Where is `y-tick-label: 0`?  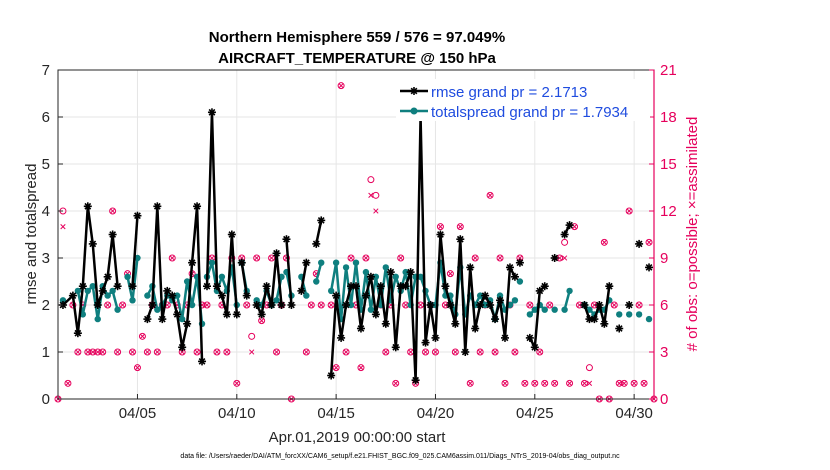
y-tick-label: 0 is located at coordinates (46, 399).